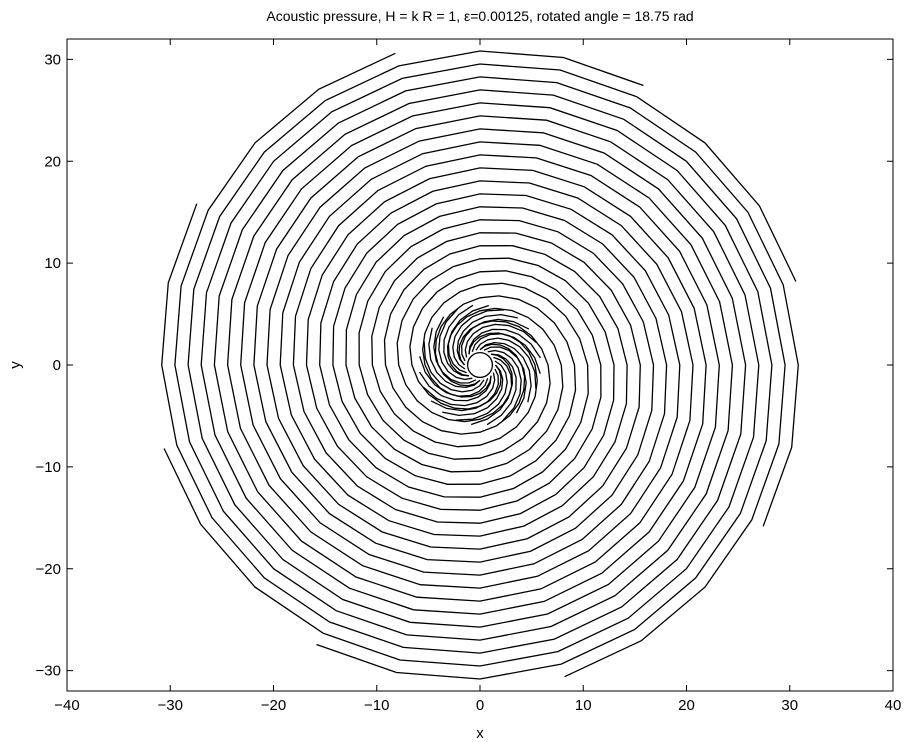  What do you see at coordinates (789, 705) in the screenshot?
I see `x-tick-label: 30` at bounding box center [789, 705].